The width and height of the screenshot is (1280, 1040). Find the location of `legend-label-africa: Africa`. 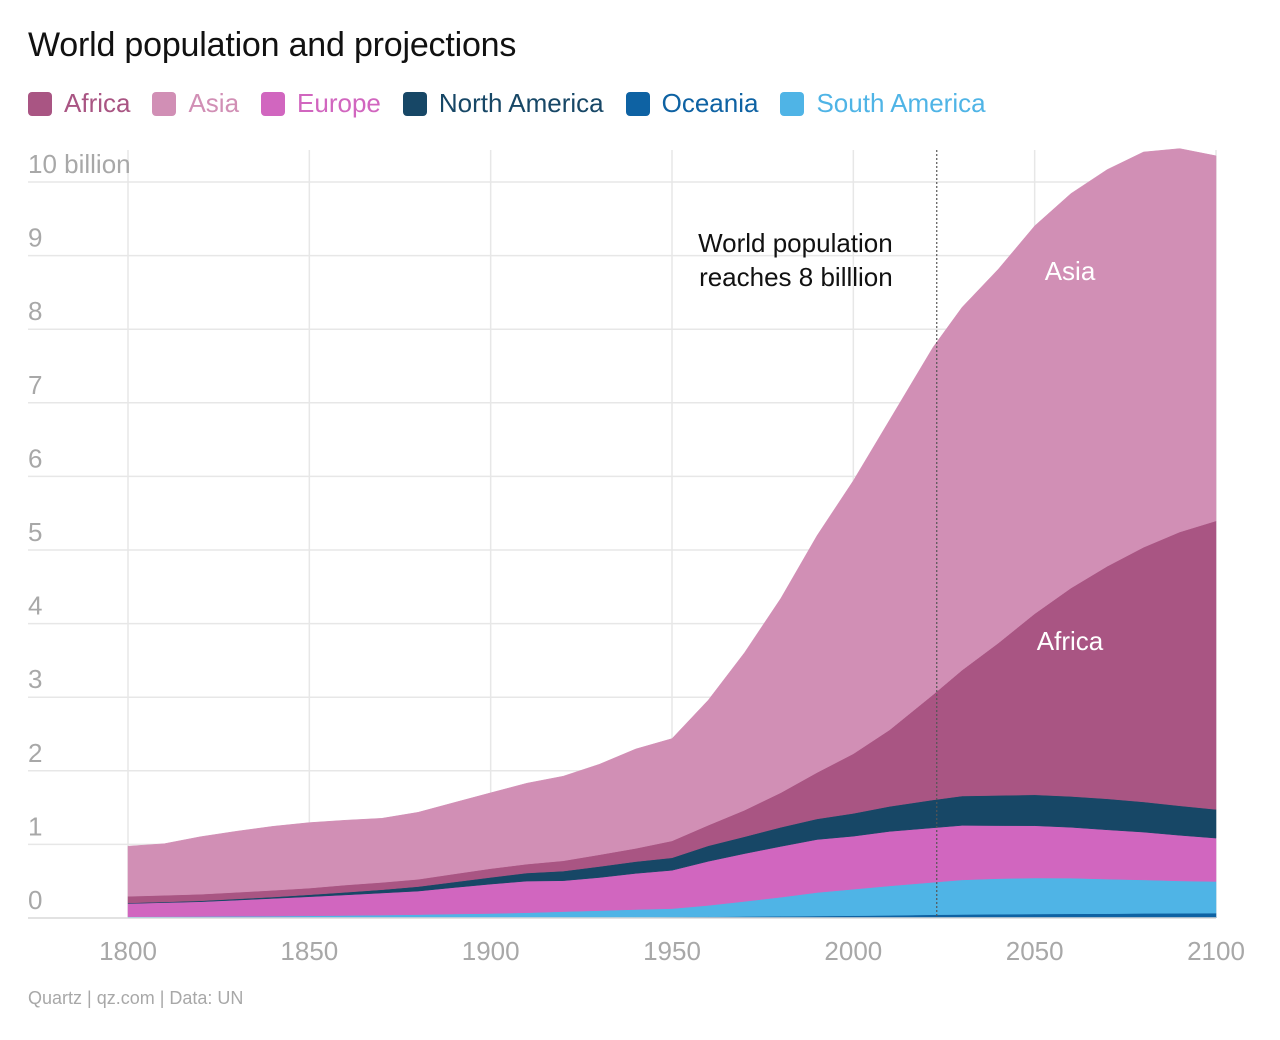

legend-label-africa: Africa is located at coordinates (97, 103).